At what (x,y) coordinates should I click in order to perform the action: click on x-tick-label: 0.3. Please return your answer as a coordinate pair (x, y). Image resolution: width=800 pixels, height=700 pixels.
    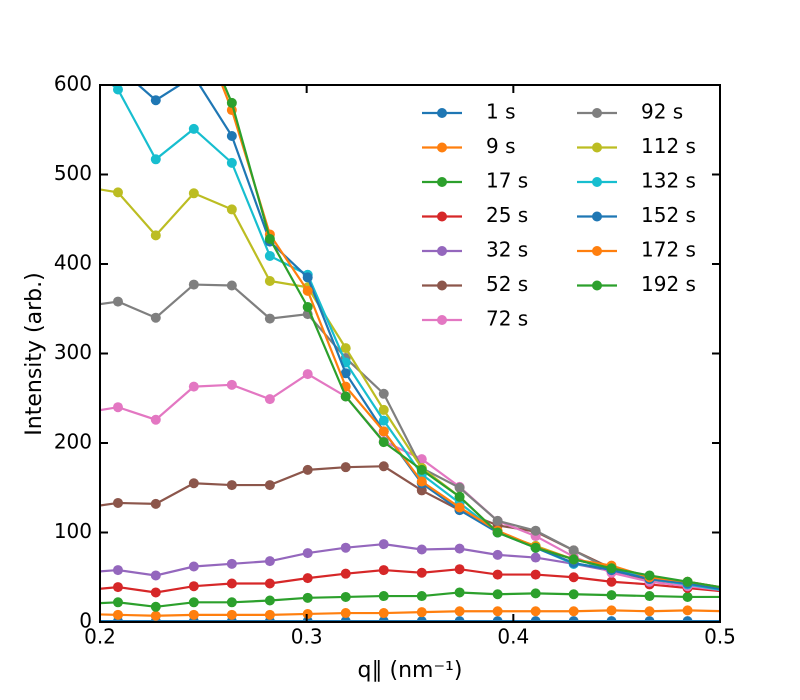
    Looking at the image, I should click on (307, 637).